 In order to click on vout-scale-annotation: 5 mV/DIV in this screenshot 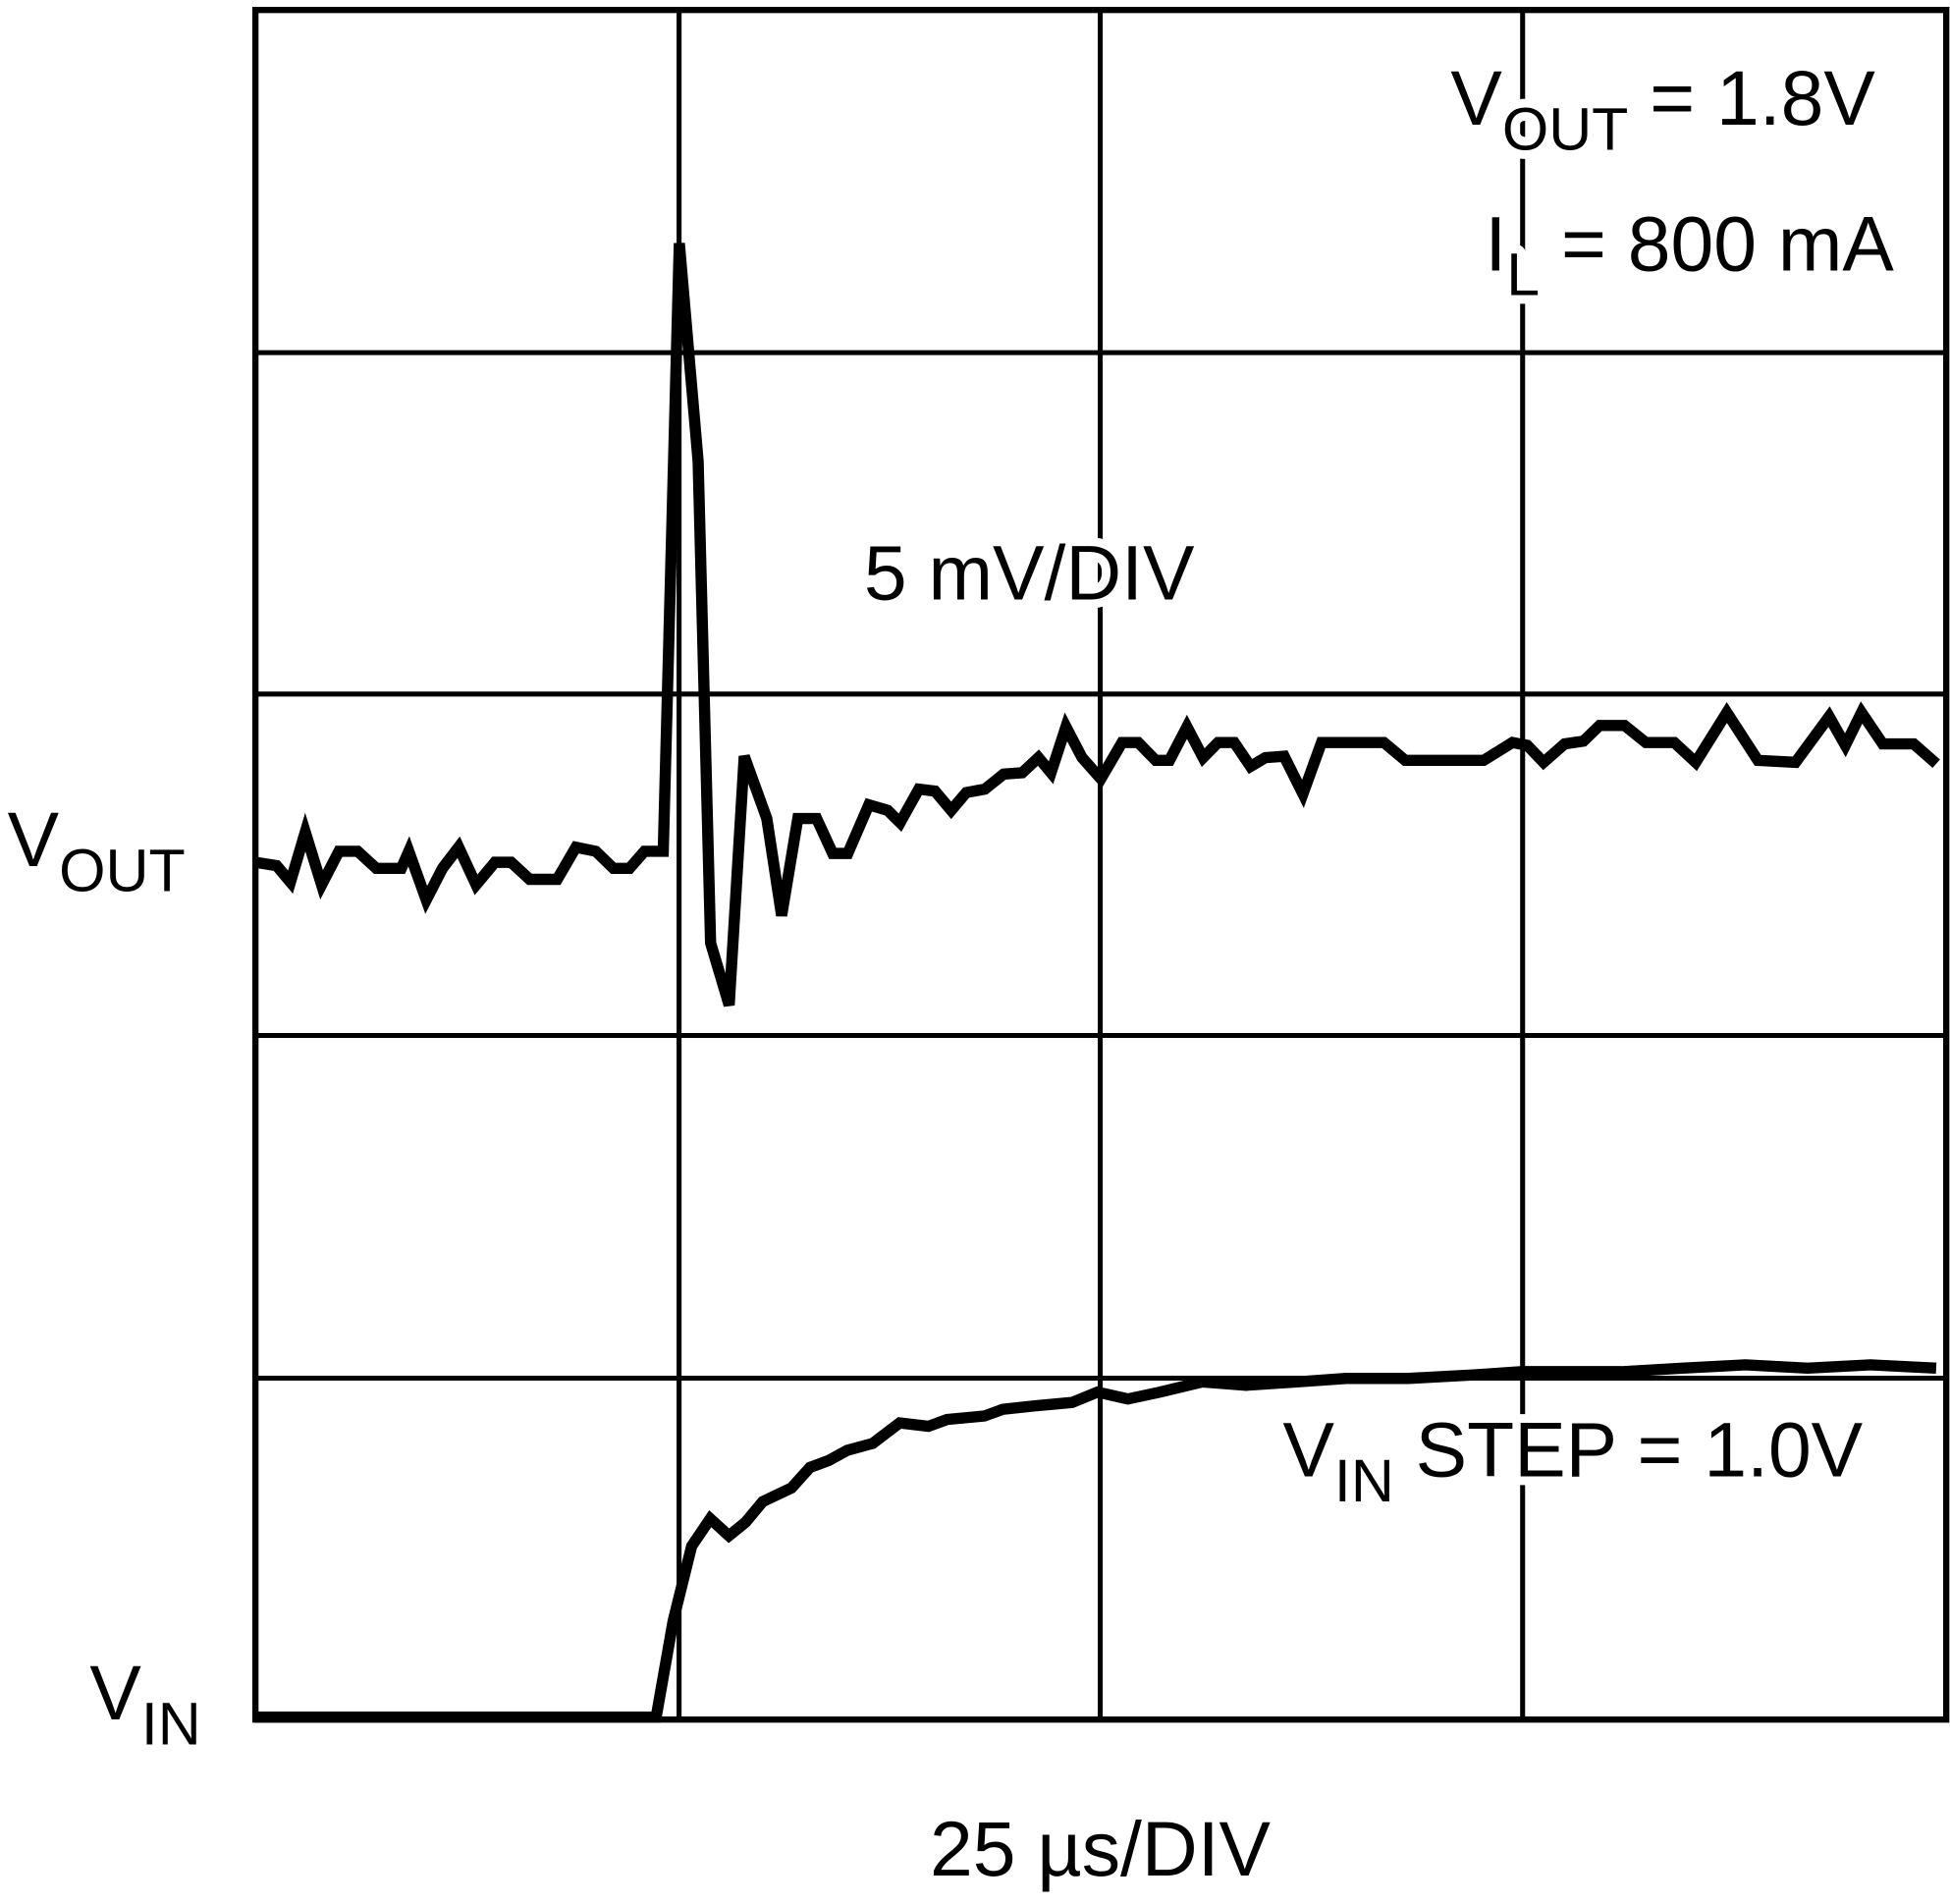, I will do `click(1029, 572)`.